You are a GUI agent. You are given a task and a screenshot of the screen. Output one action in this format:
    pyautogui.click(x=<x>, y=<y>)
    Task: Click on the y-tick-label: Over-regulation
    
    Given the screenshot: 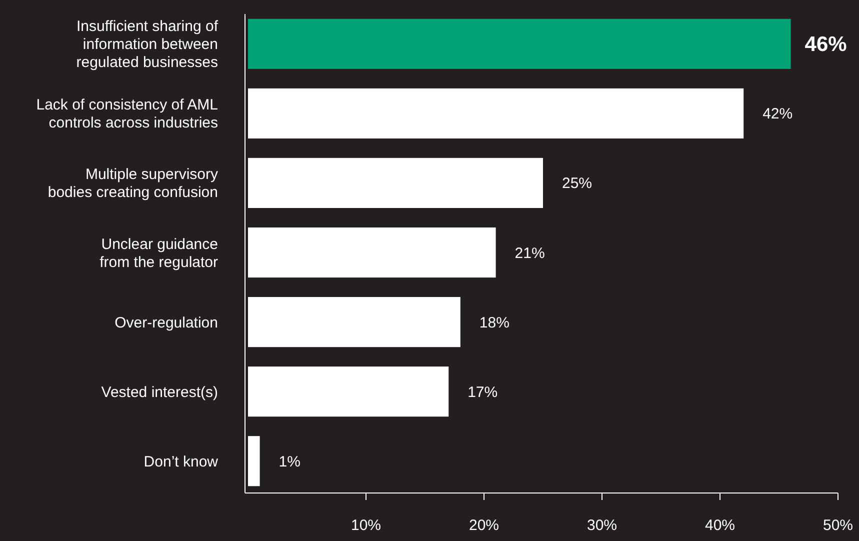 What is the action you would take?
    pyautogui.click(x=166, y=323)
    